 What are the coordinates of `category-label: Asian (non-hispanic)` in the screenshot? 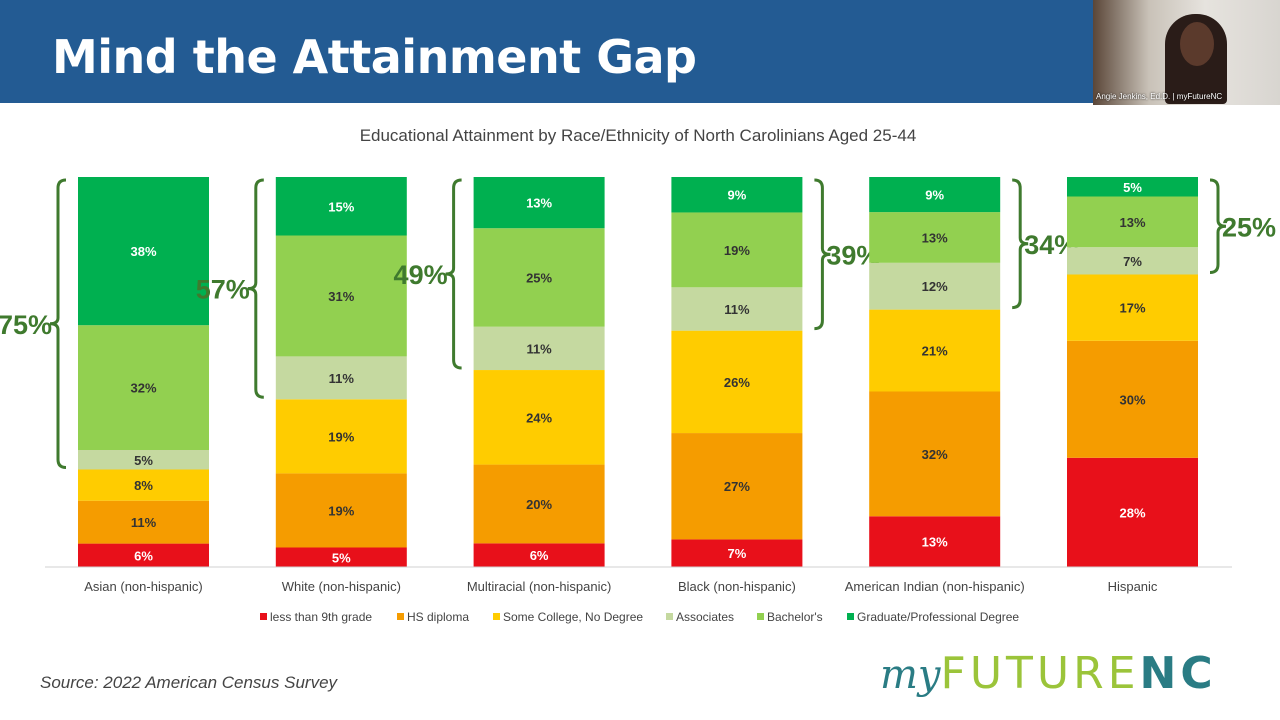 It's located at (143, 586).